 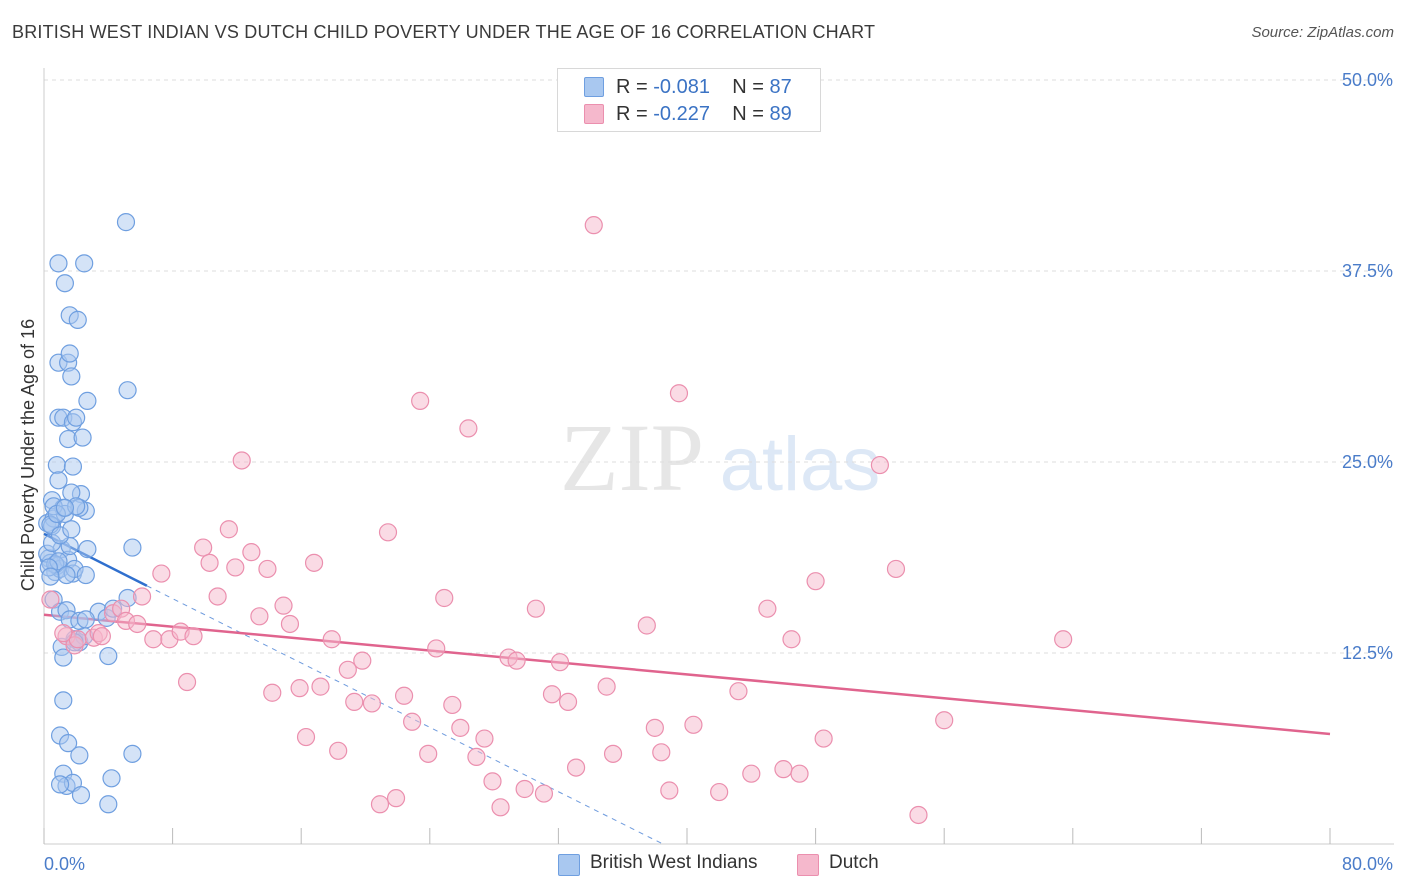 I want to click on watermark: ZIP atlas, so click(x=720, y=457).